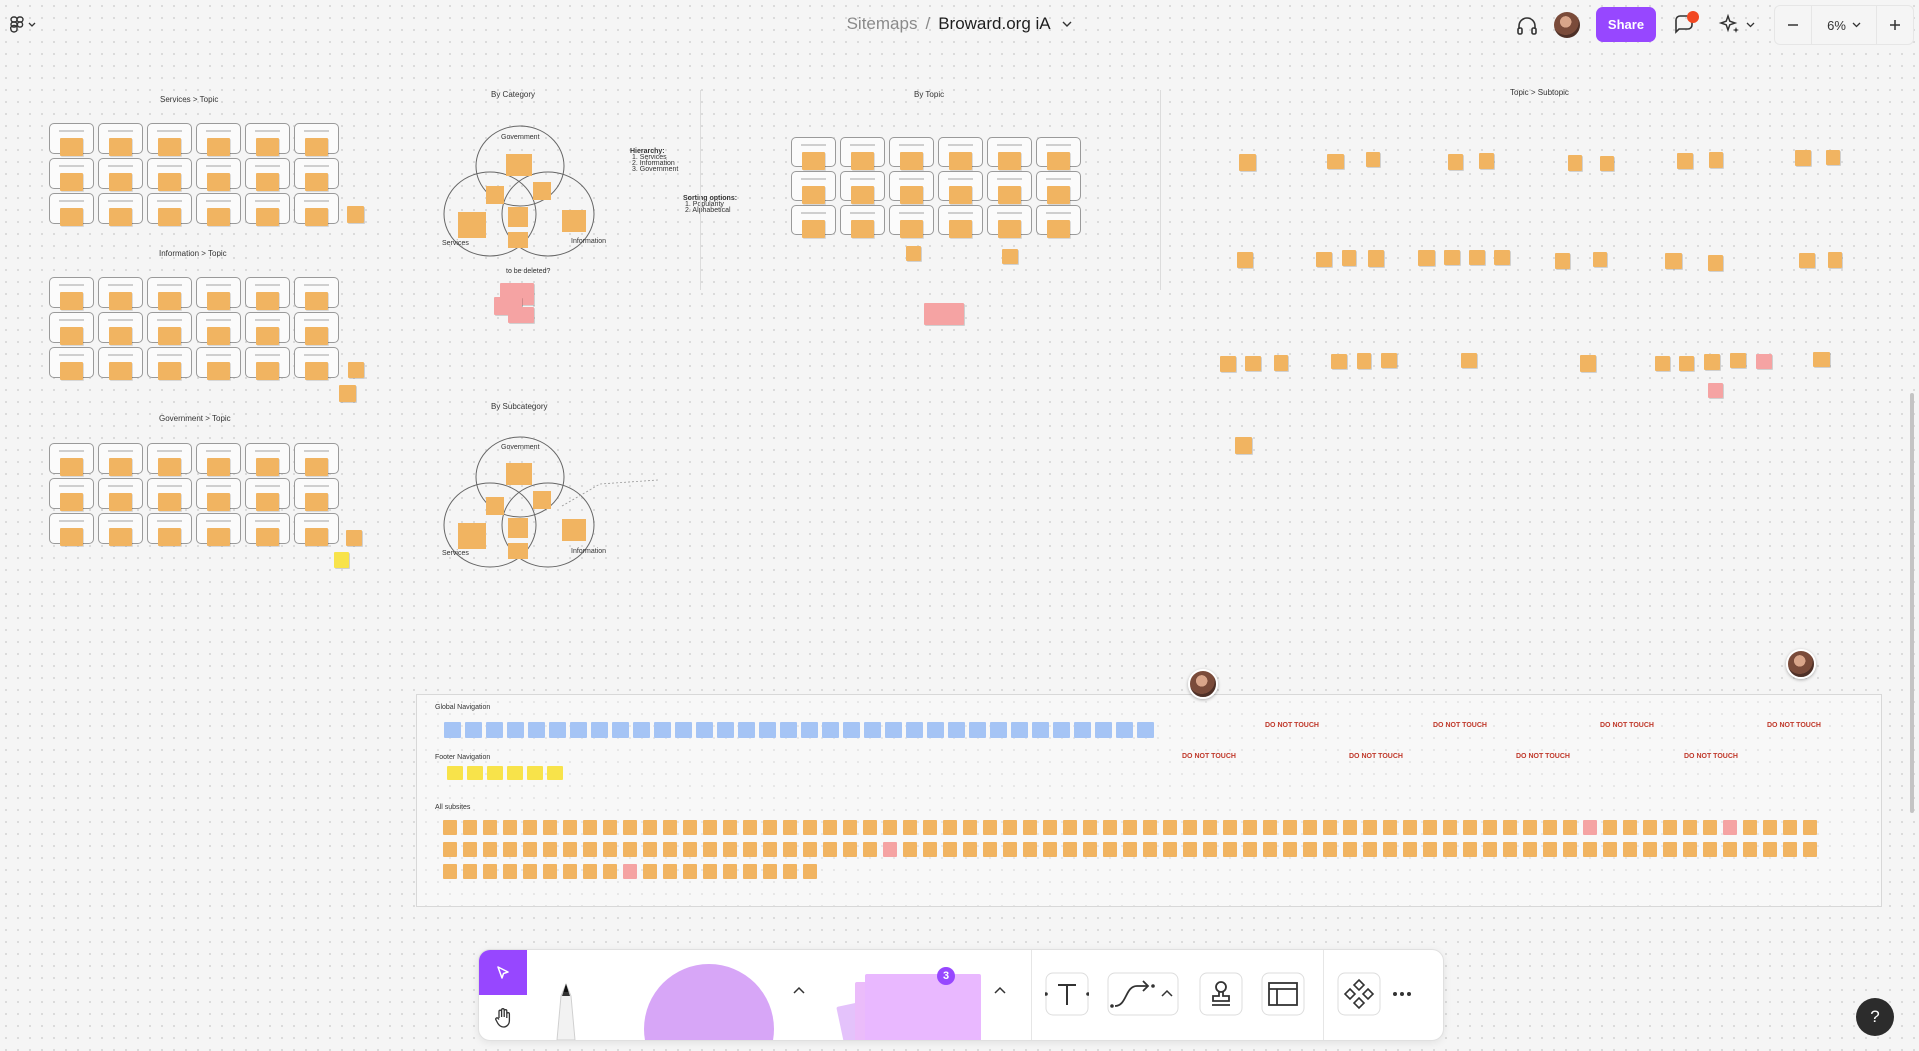 This screenshot has height=1051, width=1919. What do you see at coordinates (1221, 994) in the screenshot?
I see `stamp-tool-icon` at bounding box center [1221, 994].